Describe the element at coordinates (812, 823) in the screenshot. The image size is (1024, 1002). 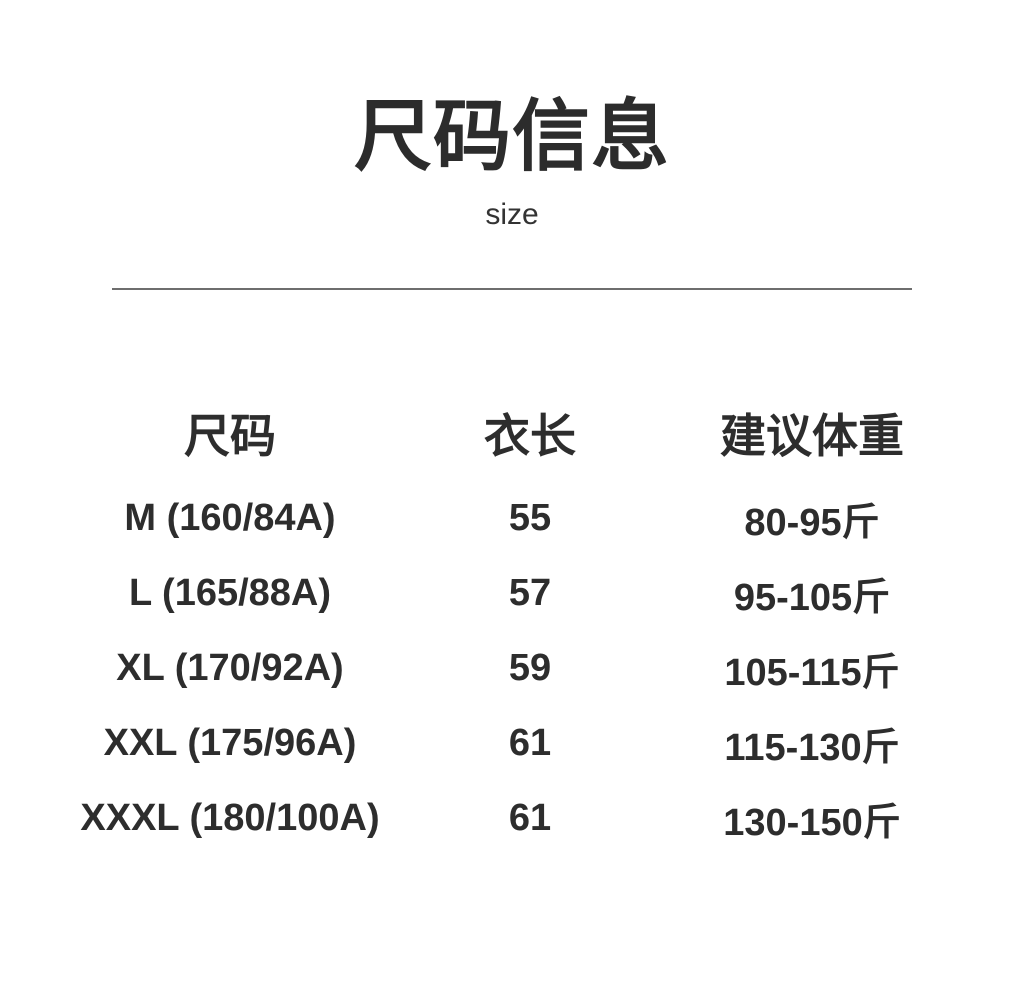
I see `weight-cell: 130-150斤` at that location.